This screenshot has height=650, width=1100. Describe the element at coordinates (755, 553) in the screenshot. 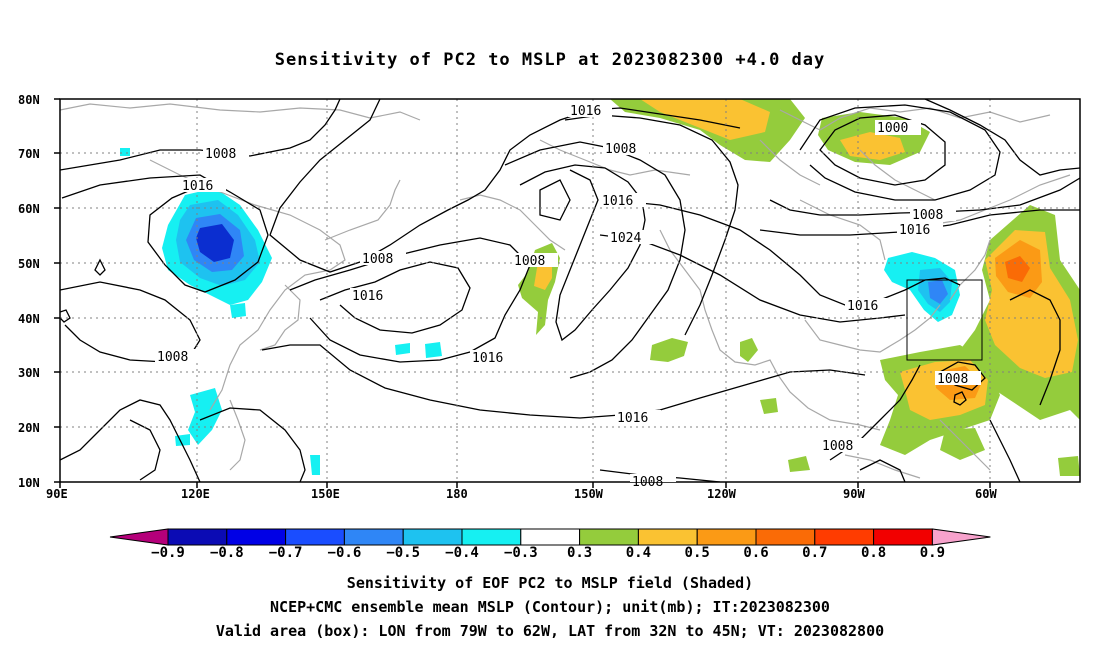

I see `colorbar-label: 0.6` at that location.